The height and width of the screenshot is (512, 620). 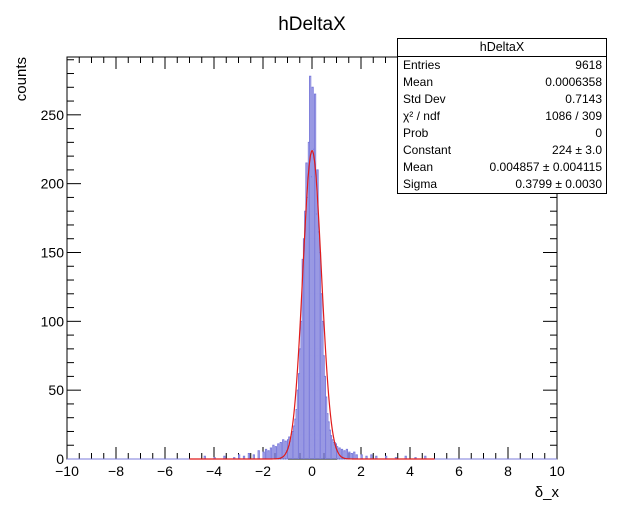 I want to click on stats-label: Entries, so click(x=422, y=65).